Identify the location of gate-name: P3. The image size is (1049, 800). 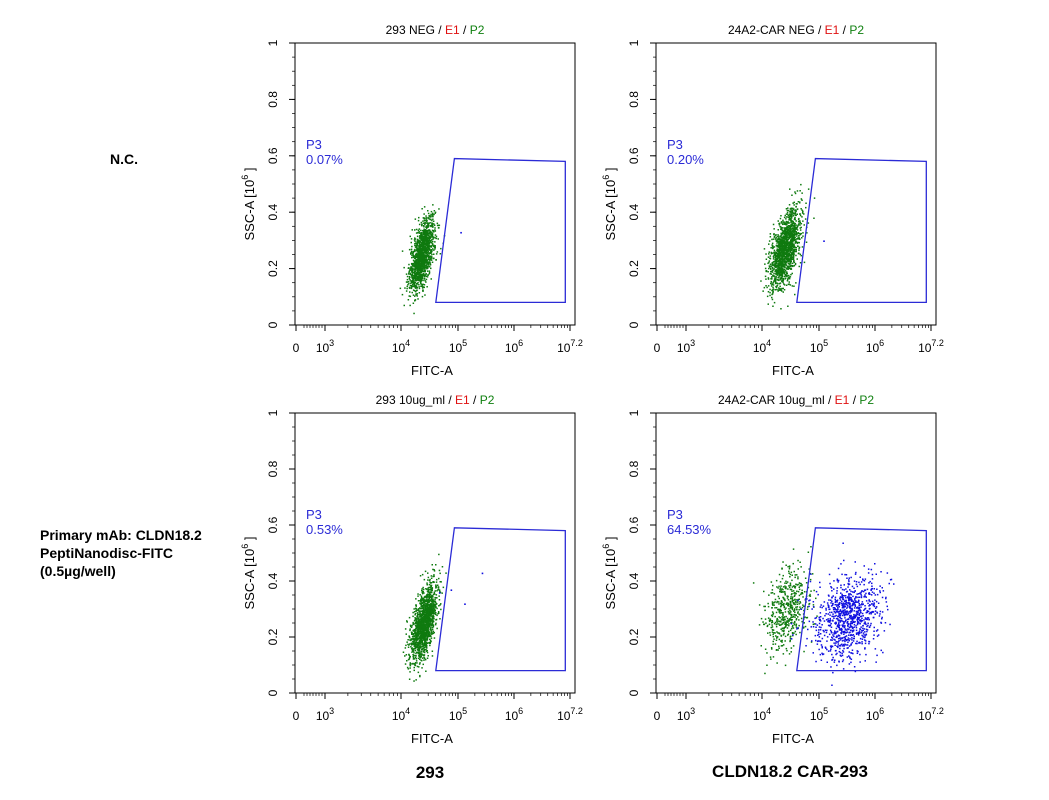
(314, 514).